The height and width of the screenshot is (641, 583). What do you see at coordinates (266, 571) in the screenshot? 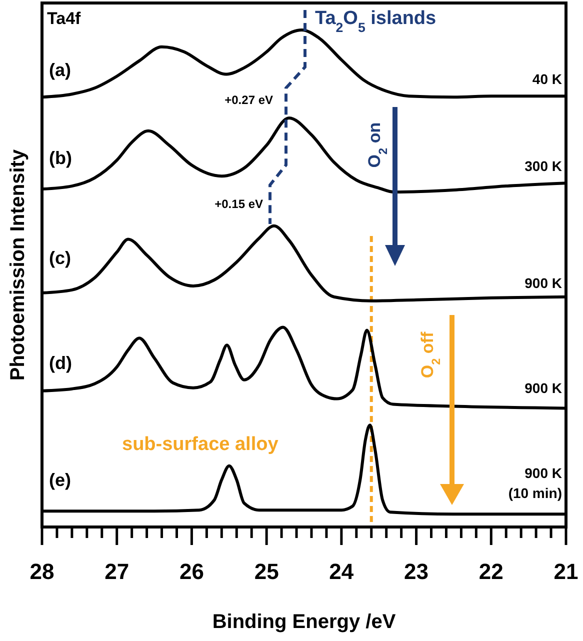
I see `x-tick-label: 25` at bounding box center [266, 571].